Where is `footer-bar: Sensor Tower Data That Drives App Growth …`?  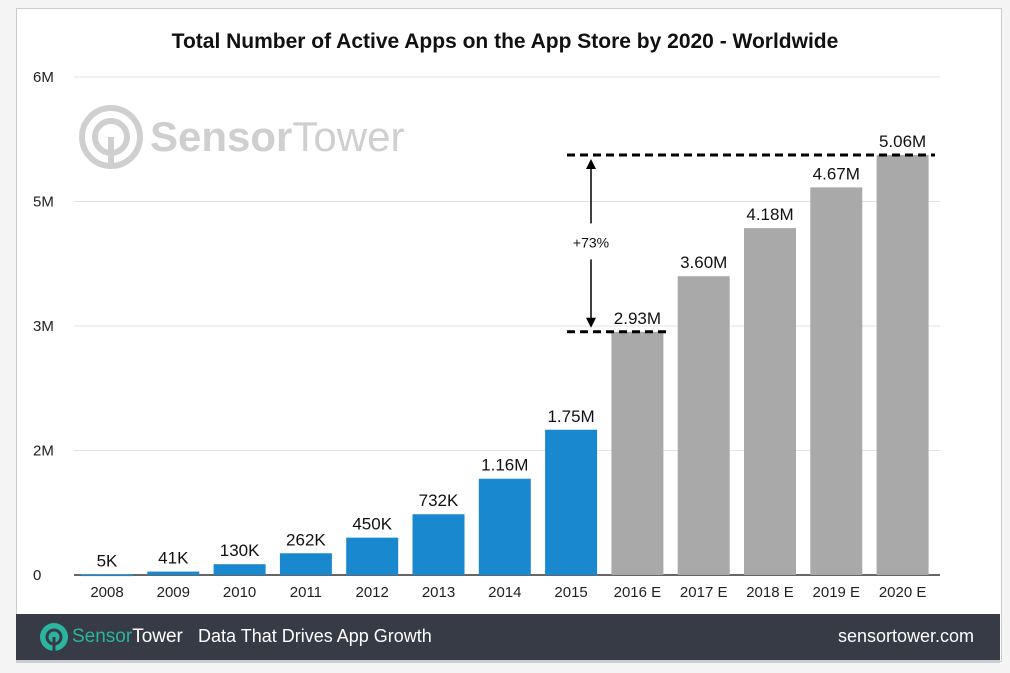 footer-bar: Sensor Tower Data That Drives App Growth … is located at coordinates (508, 638).